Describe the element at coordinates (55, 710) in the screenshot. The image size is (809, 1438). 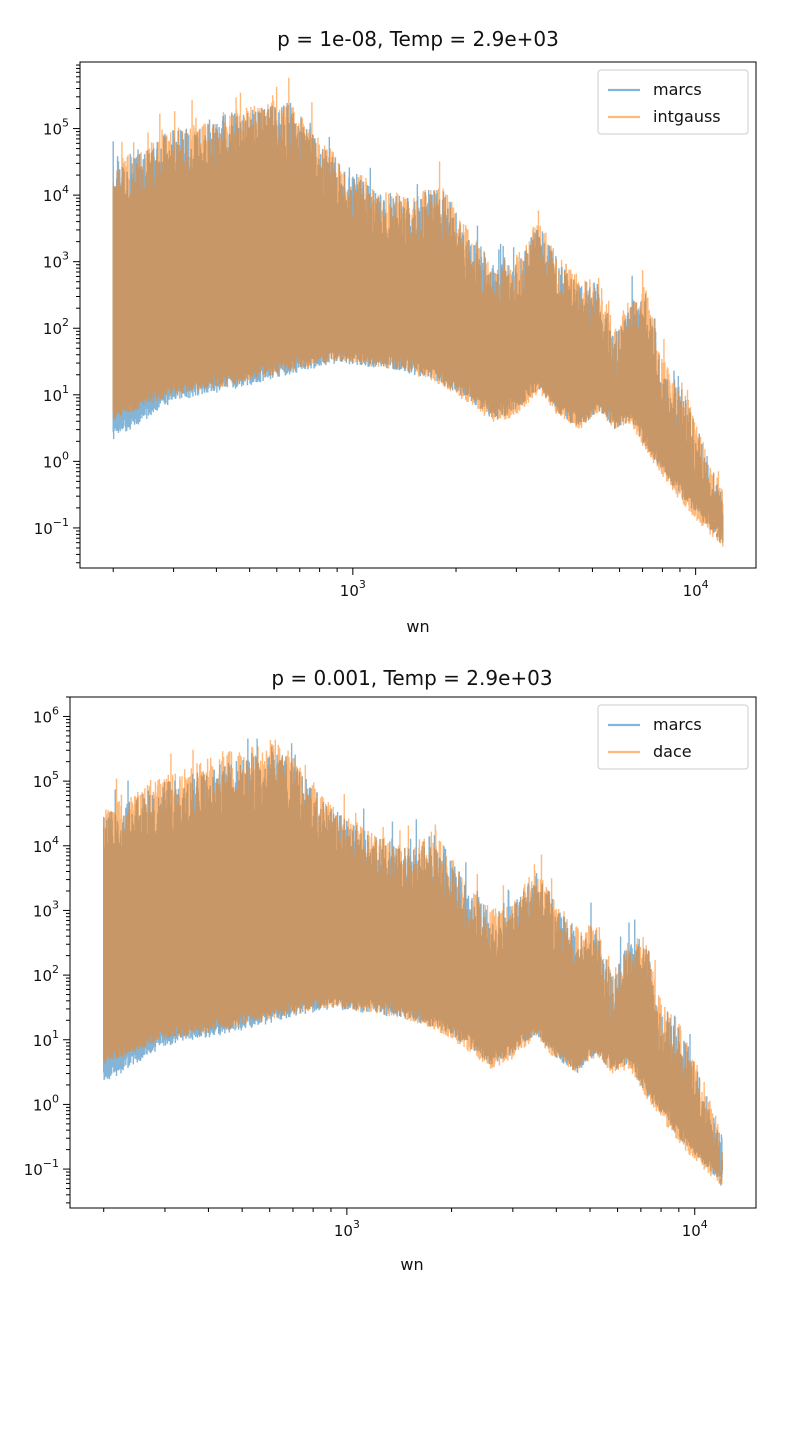
I see `y-tick-exponent: 6` at that location.